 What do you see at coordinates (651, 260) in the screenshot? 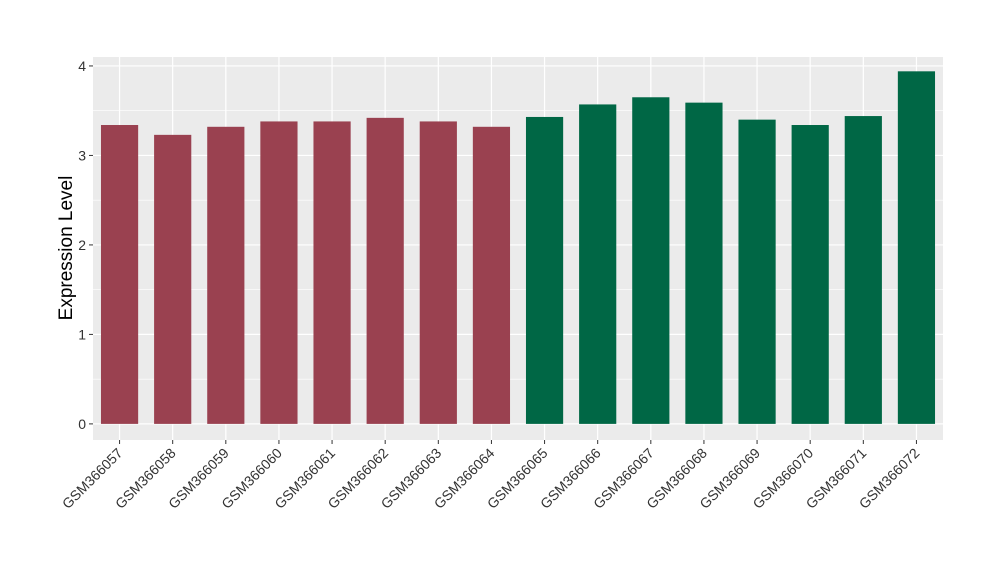
I see `bar-GSM366067` at bounding box center [651, 260].